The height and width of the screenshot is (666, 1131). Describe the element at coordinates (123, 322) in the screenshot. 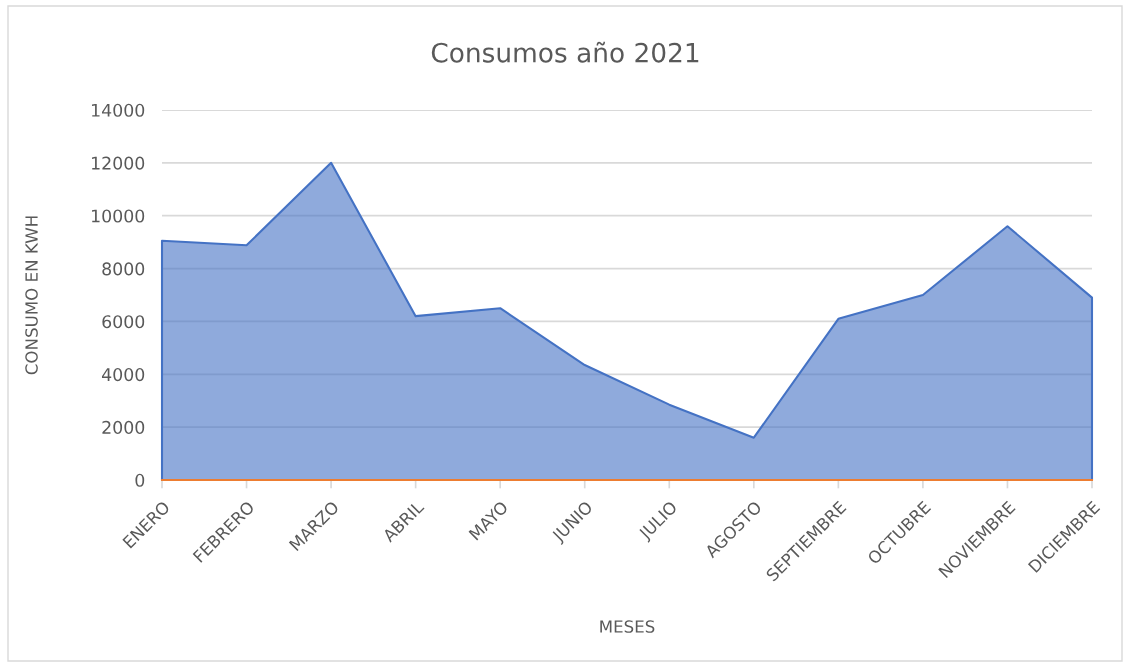

I see `y-tick-label: 6000` at that location.